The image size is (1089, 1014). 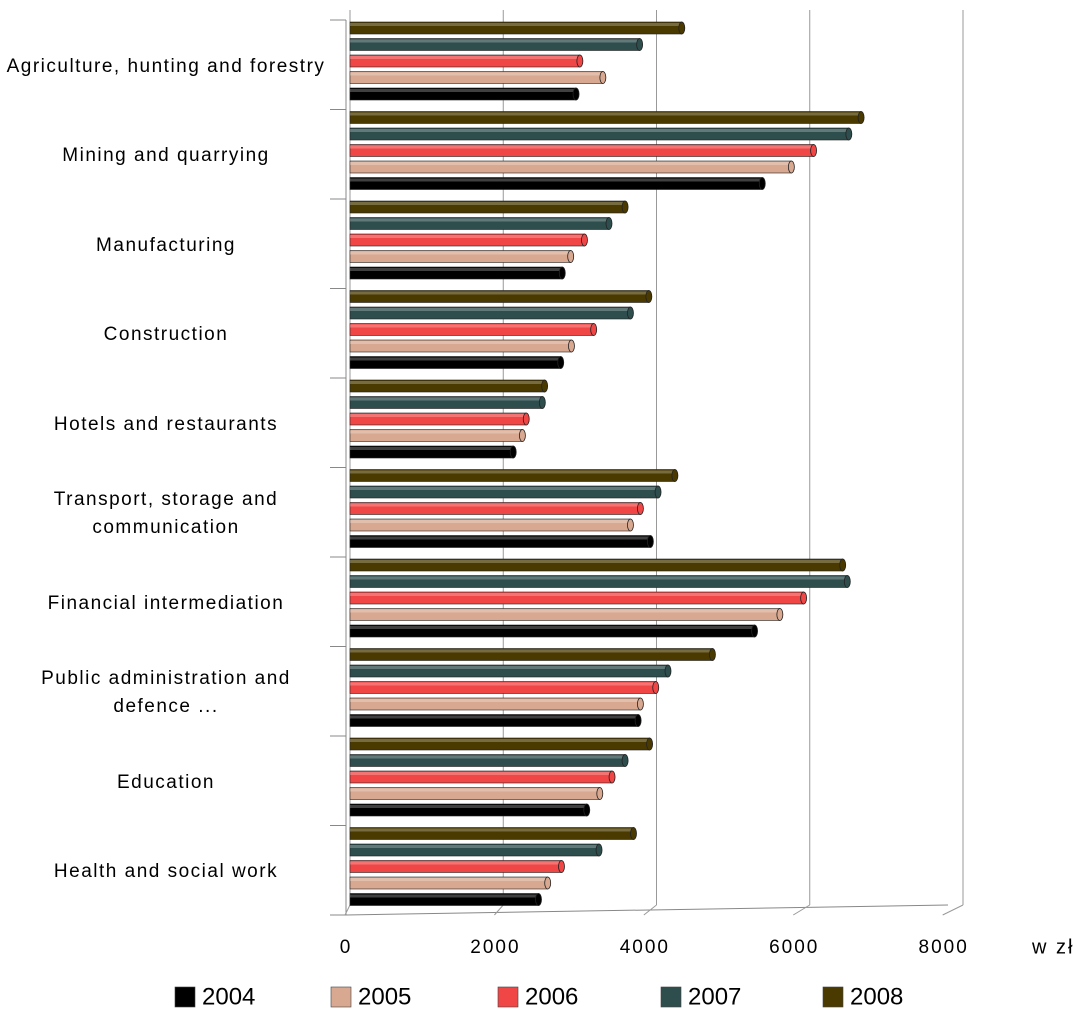 I want to click on y-tick-label: Education, so click(x=165, y=782).